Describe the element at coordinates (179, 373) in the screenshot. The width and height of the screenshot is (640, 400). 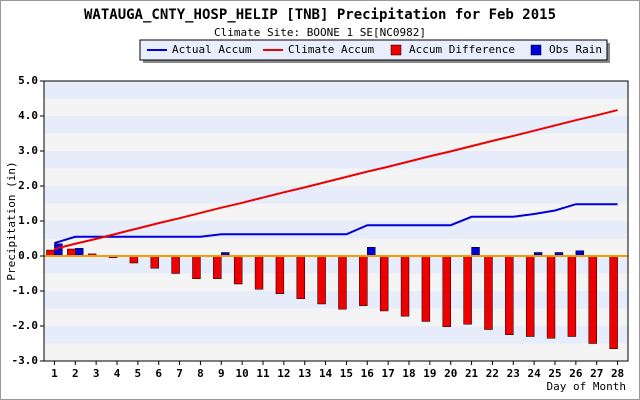
I see `x-tick-label: 7` at that location.